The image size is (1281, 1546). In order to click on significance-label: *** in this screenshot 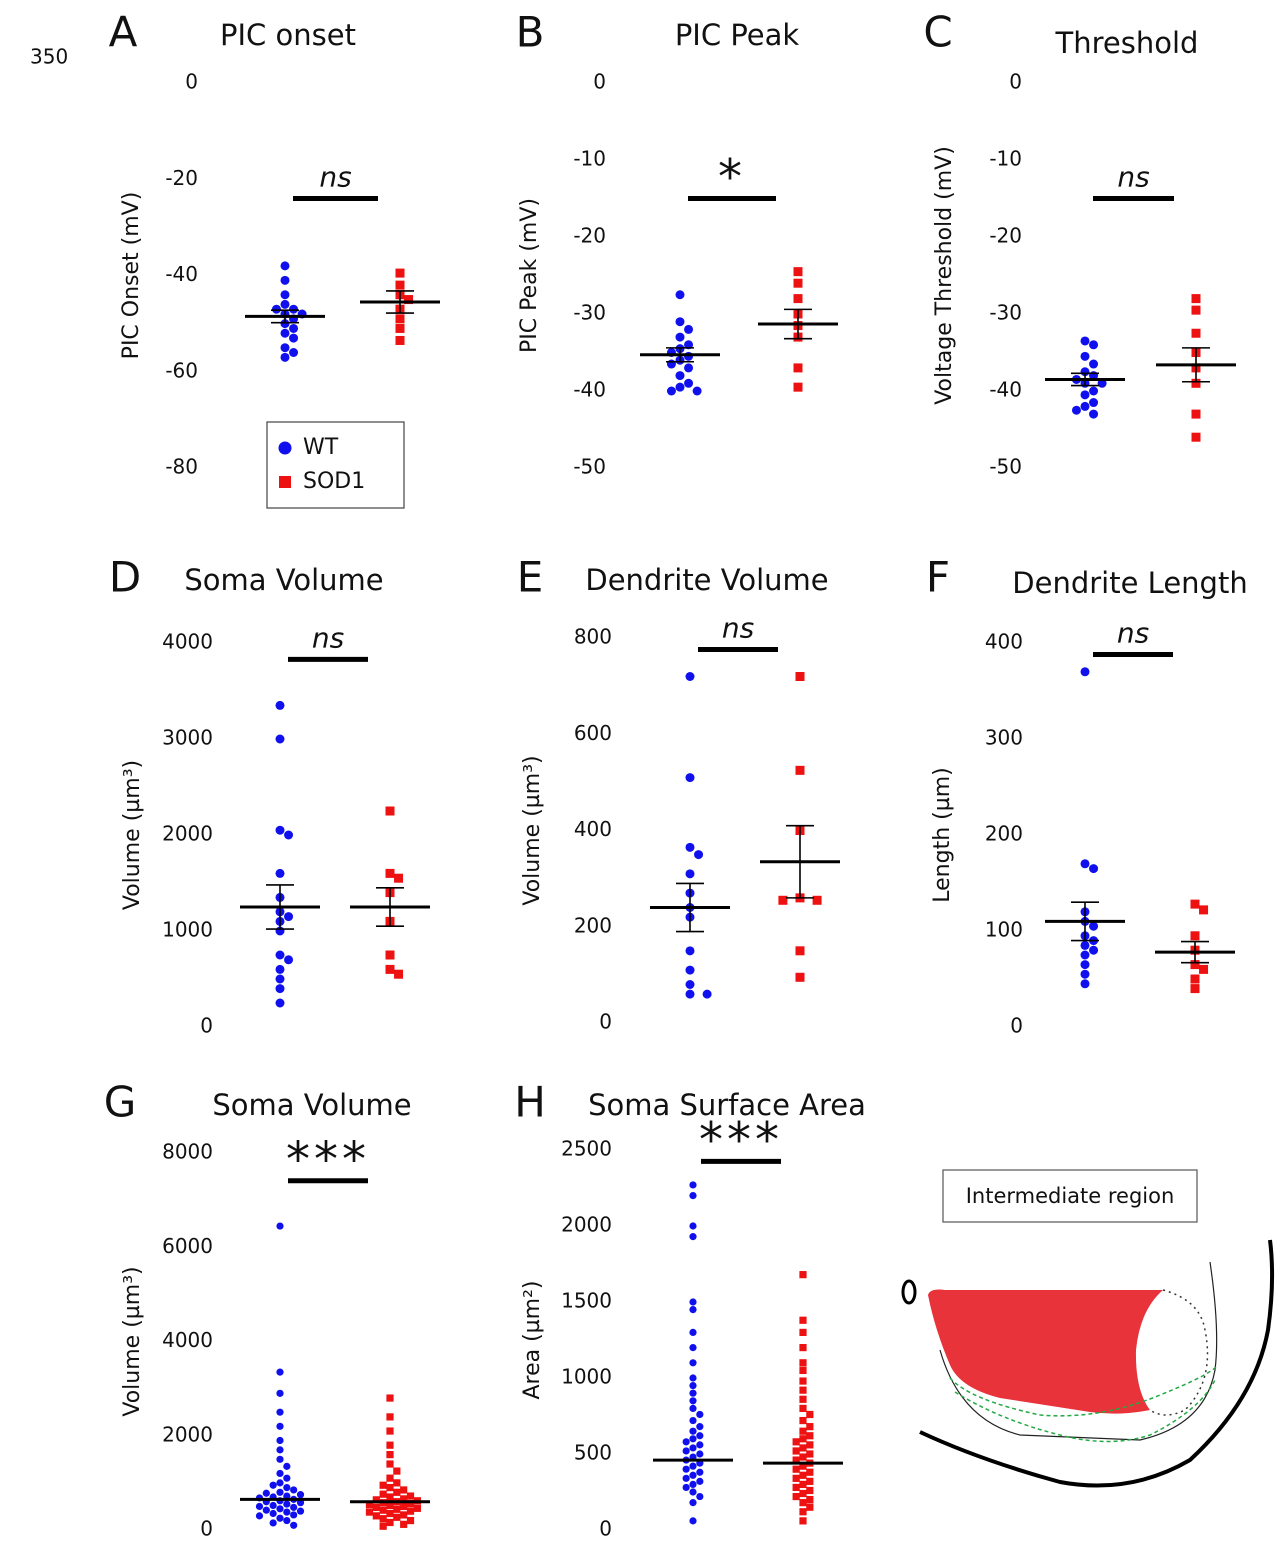, I will do `click(328, 1160)`.